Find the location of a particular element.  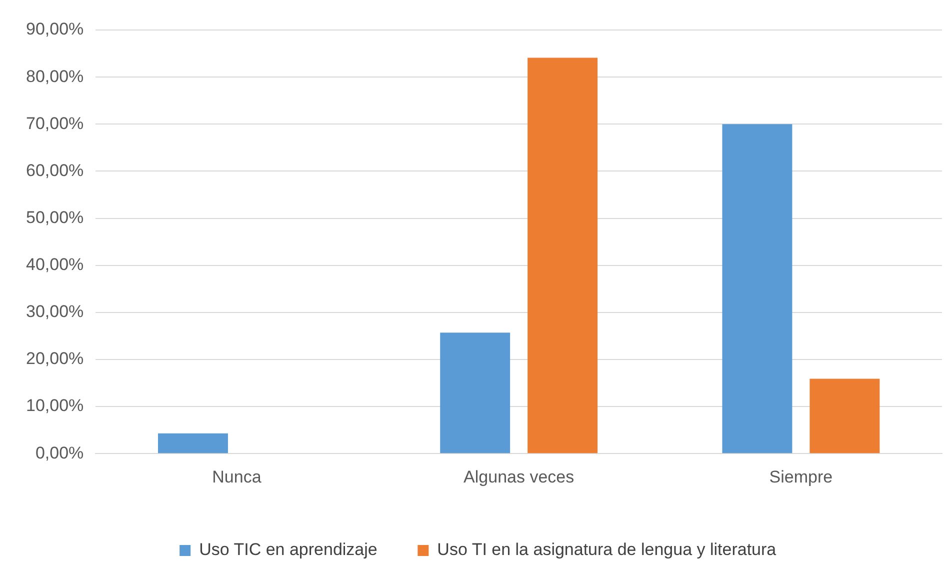

y-tick-label: 20,00% is located at coordinates (55, 358).